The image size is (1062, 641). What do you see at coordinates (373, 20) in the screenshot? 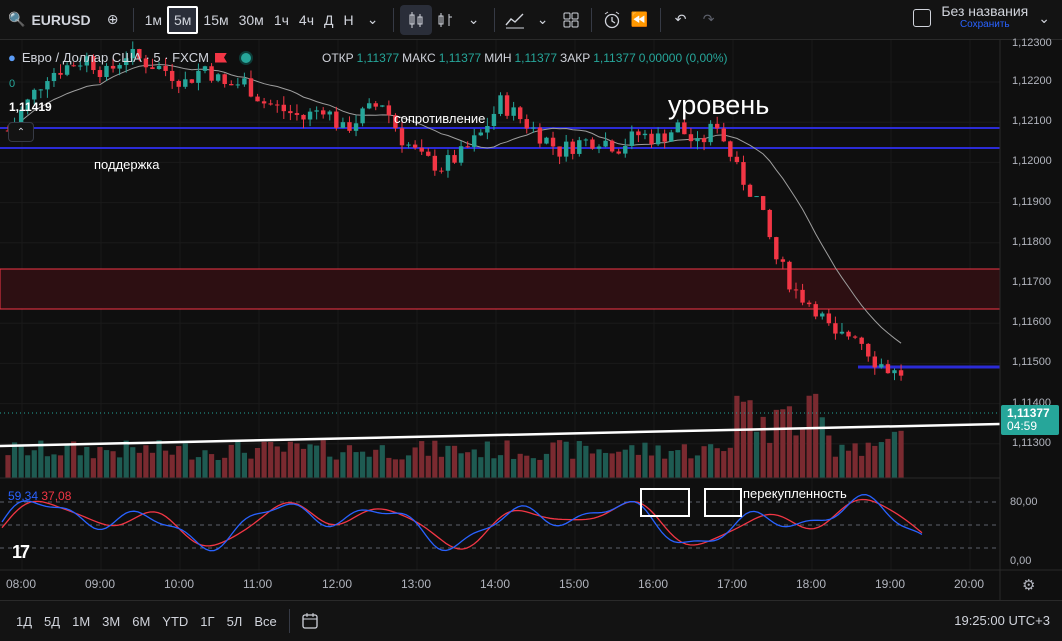
I see `timeframe-dropdown: ⌄` at bounding box center [373, 20].